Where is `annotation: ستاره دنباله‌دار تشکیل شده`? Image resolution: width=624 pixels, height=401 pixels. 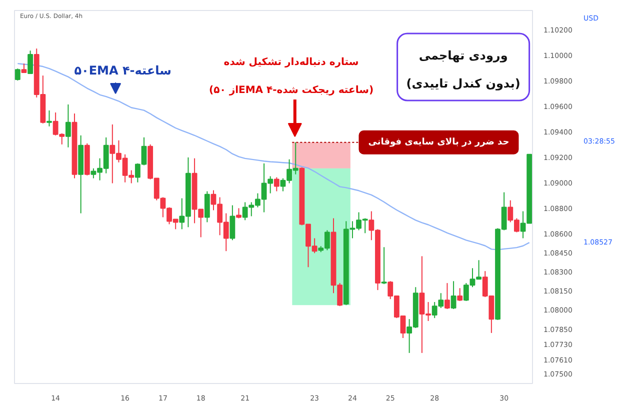
annotation: ستاره دنباله‌دار تشکیل شده is located at coordinates (291, 62).